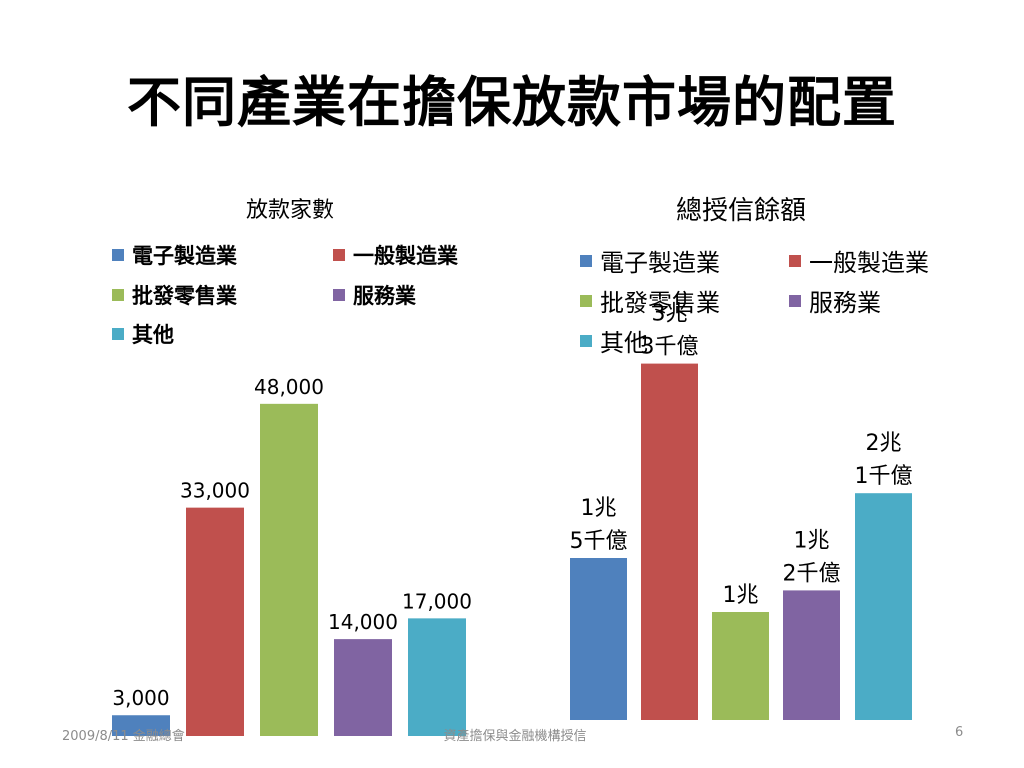 The width and height of the screenshot is (1024, 768). Describe the element at coordinates (289, 387) in the screenshot. I see `data-label: 48,000` at that location.